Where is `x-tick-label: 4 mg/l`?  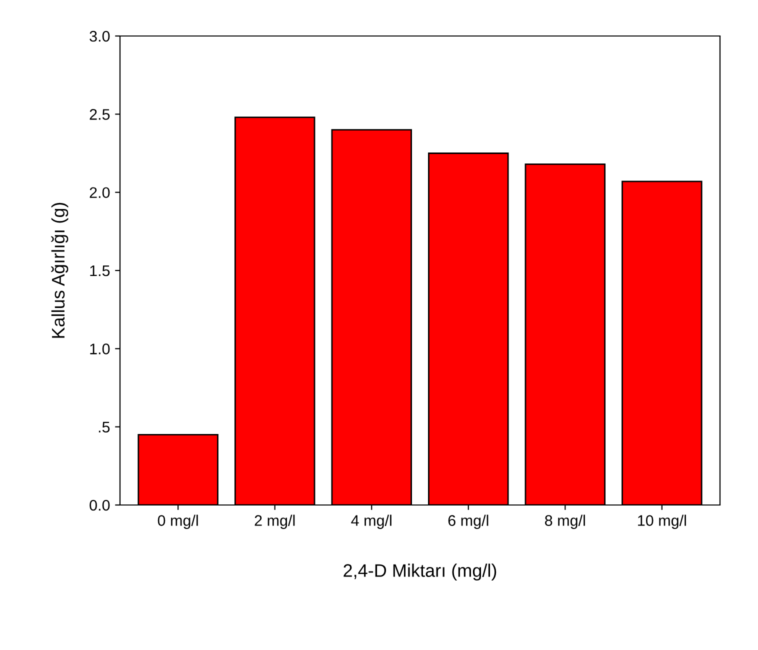 x-tick-label: 4 mg/l is located at coordinates (371, 521).